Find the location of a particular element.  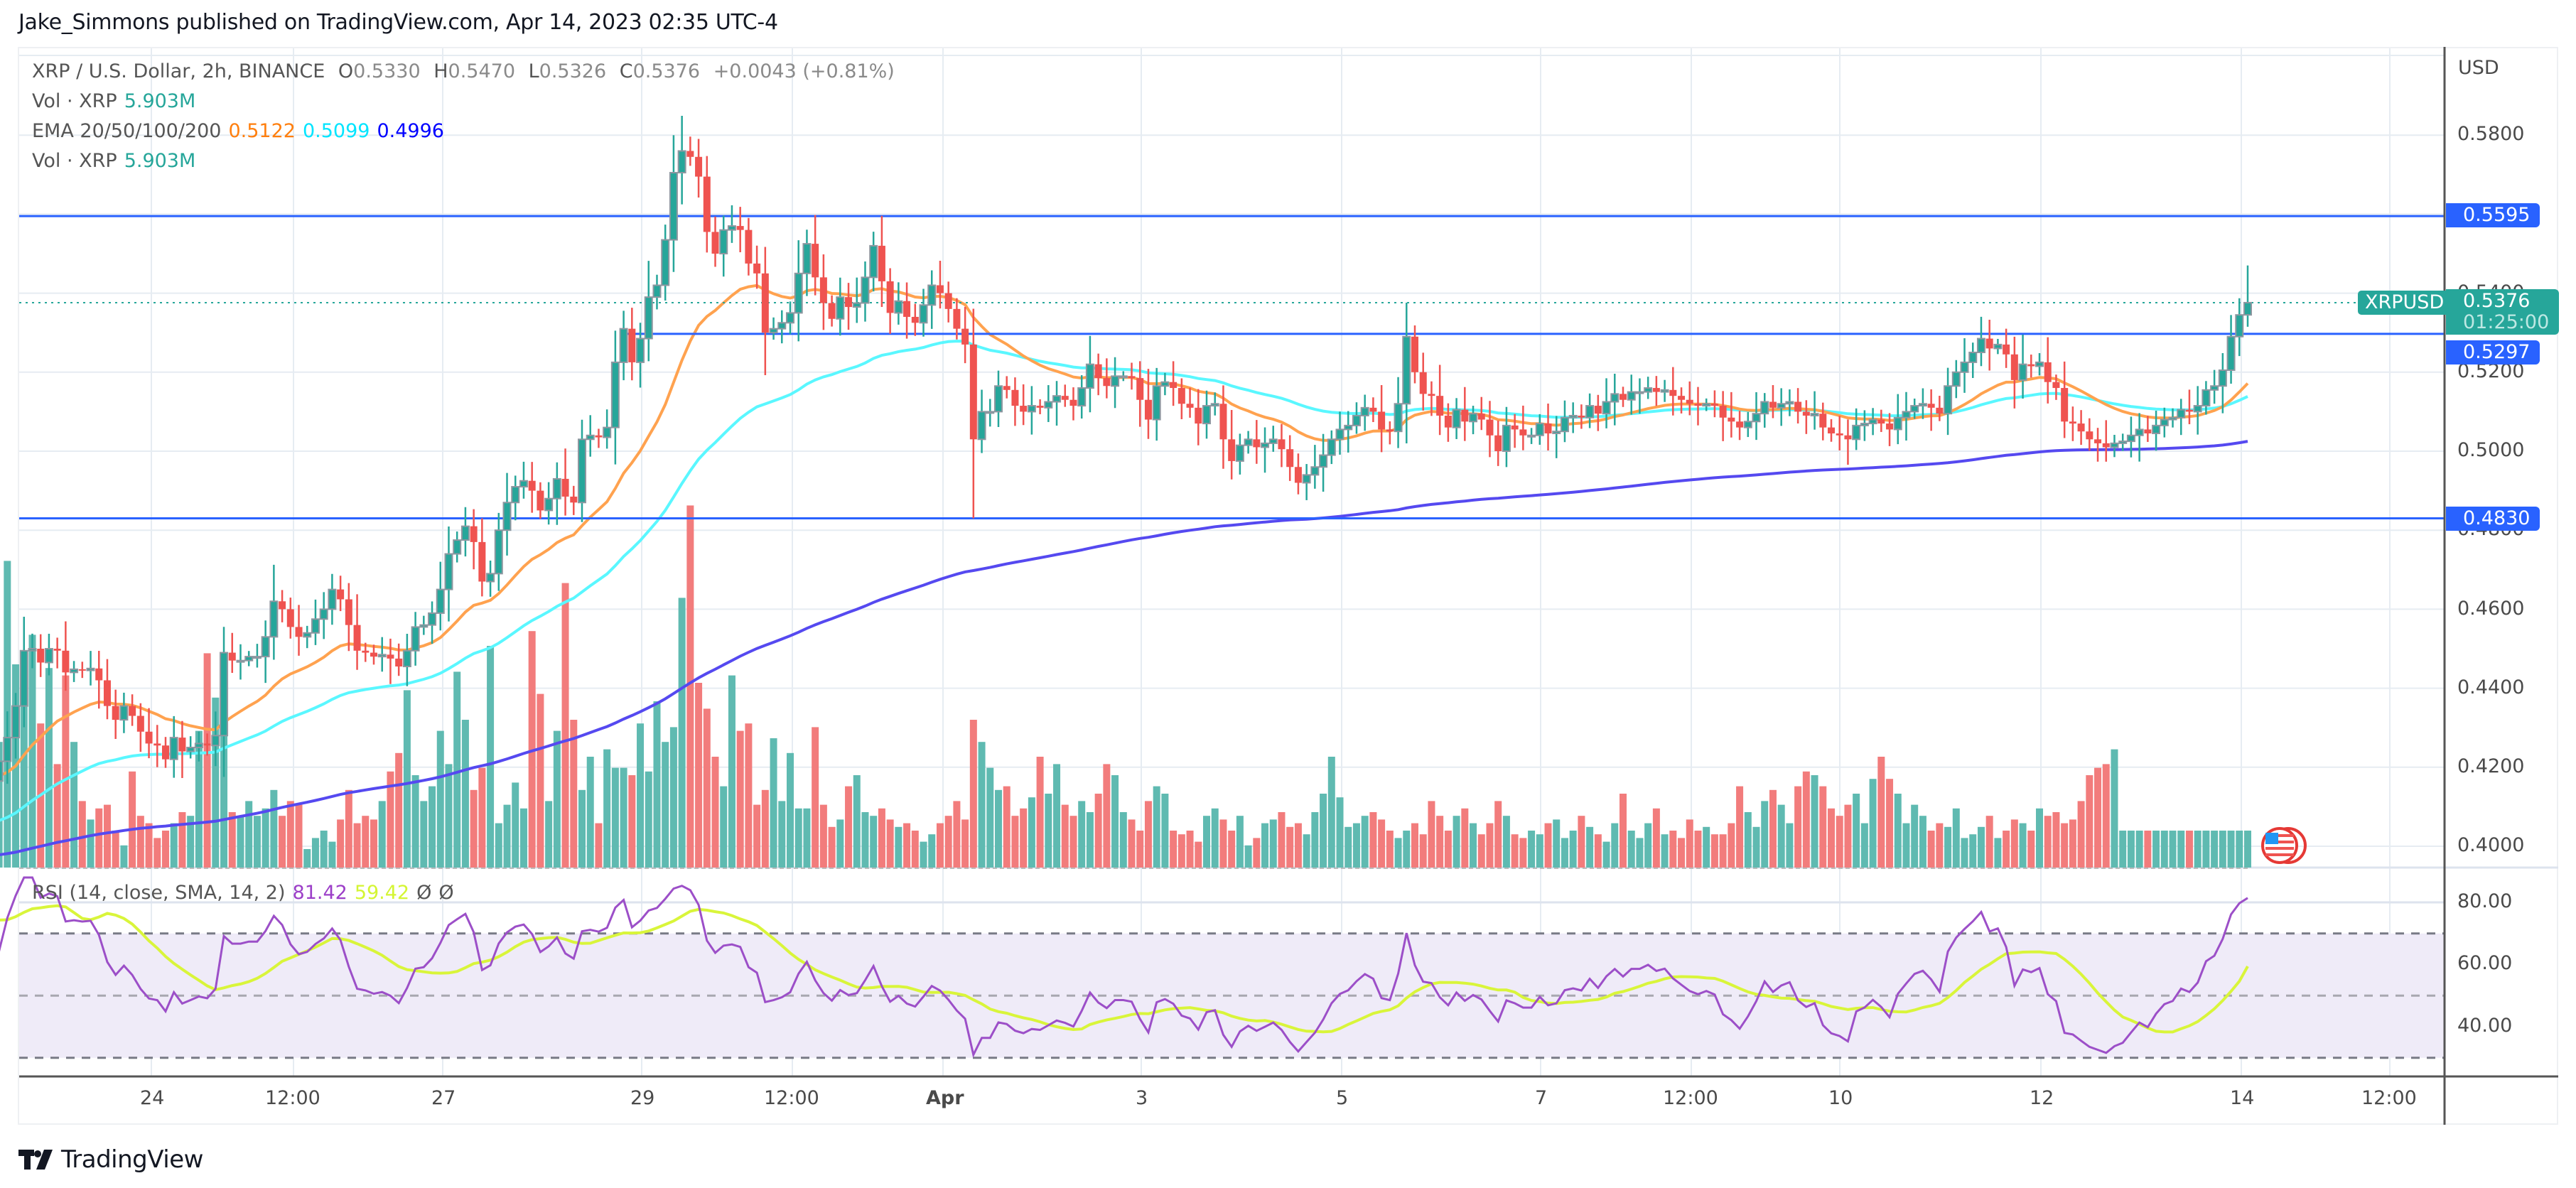

ema20-value: 0.5122 is located at coordinates (262, 131).